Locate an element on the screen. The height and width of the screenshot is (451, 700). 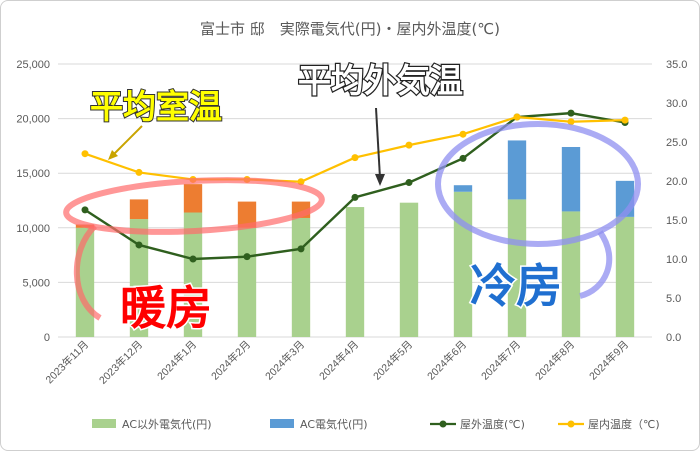
x-tick-label: 2024年7月 is located at coordinates (500, 360).